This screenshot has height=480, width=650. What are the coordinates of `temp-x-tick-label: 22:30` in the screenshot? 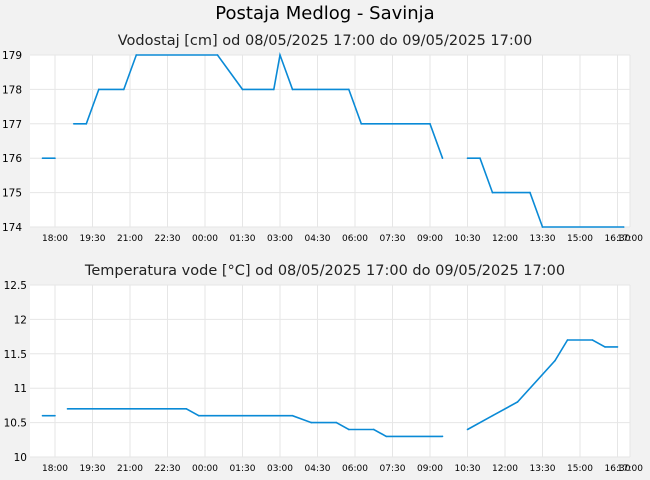 It's located at (168, 469).